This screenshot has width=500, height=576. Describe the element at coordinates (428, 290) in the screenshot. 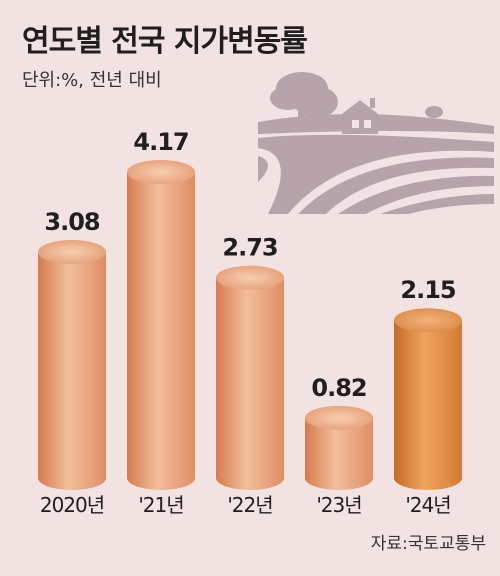

I see `data-label-4: 2.15` at that location.